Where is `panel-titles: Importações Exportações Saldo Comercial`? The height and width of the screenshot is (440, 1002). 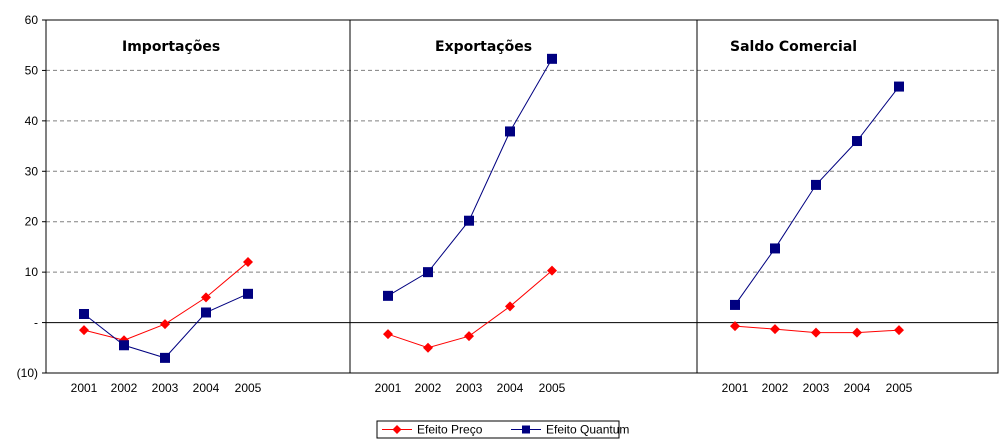
panel-titles: Importações Exportações Saldo Comercial is located at coordinates (489, 47).